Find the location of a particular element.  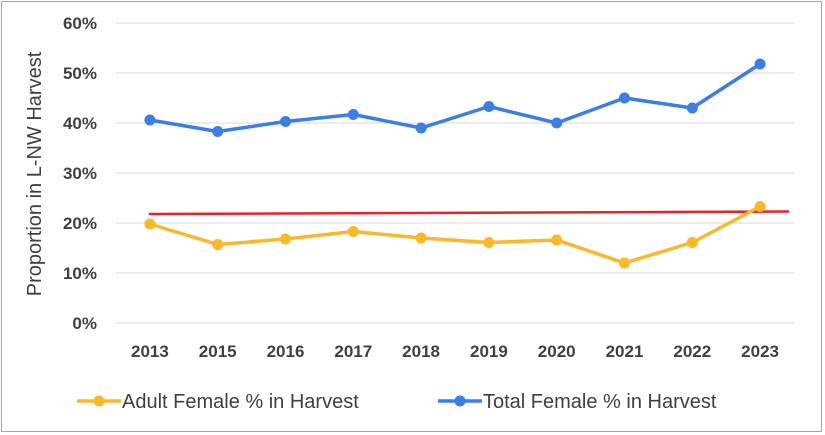

x-tick-label: 2023 is located at coordinates (760, 351).